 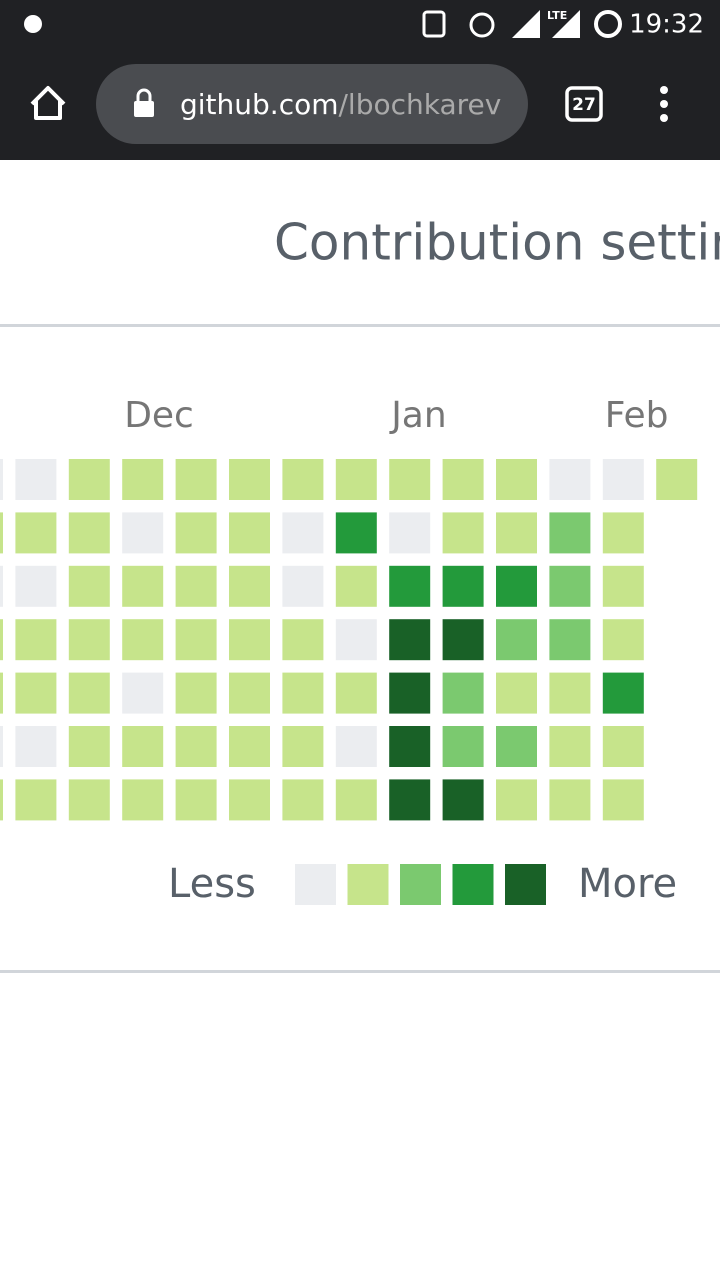 I want to click on url-path: /lbochkarev, so click(x=420, y=104).